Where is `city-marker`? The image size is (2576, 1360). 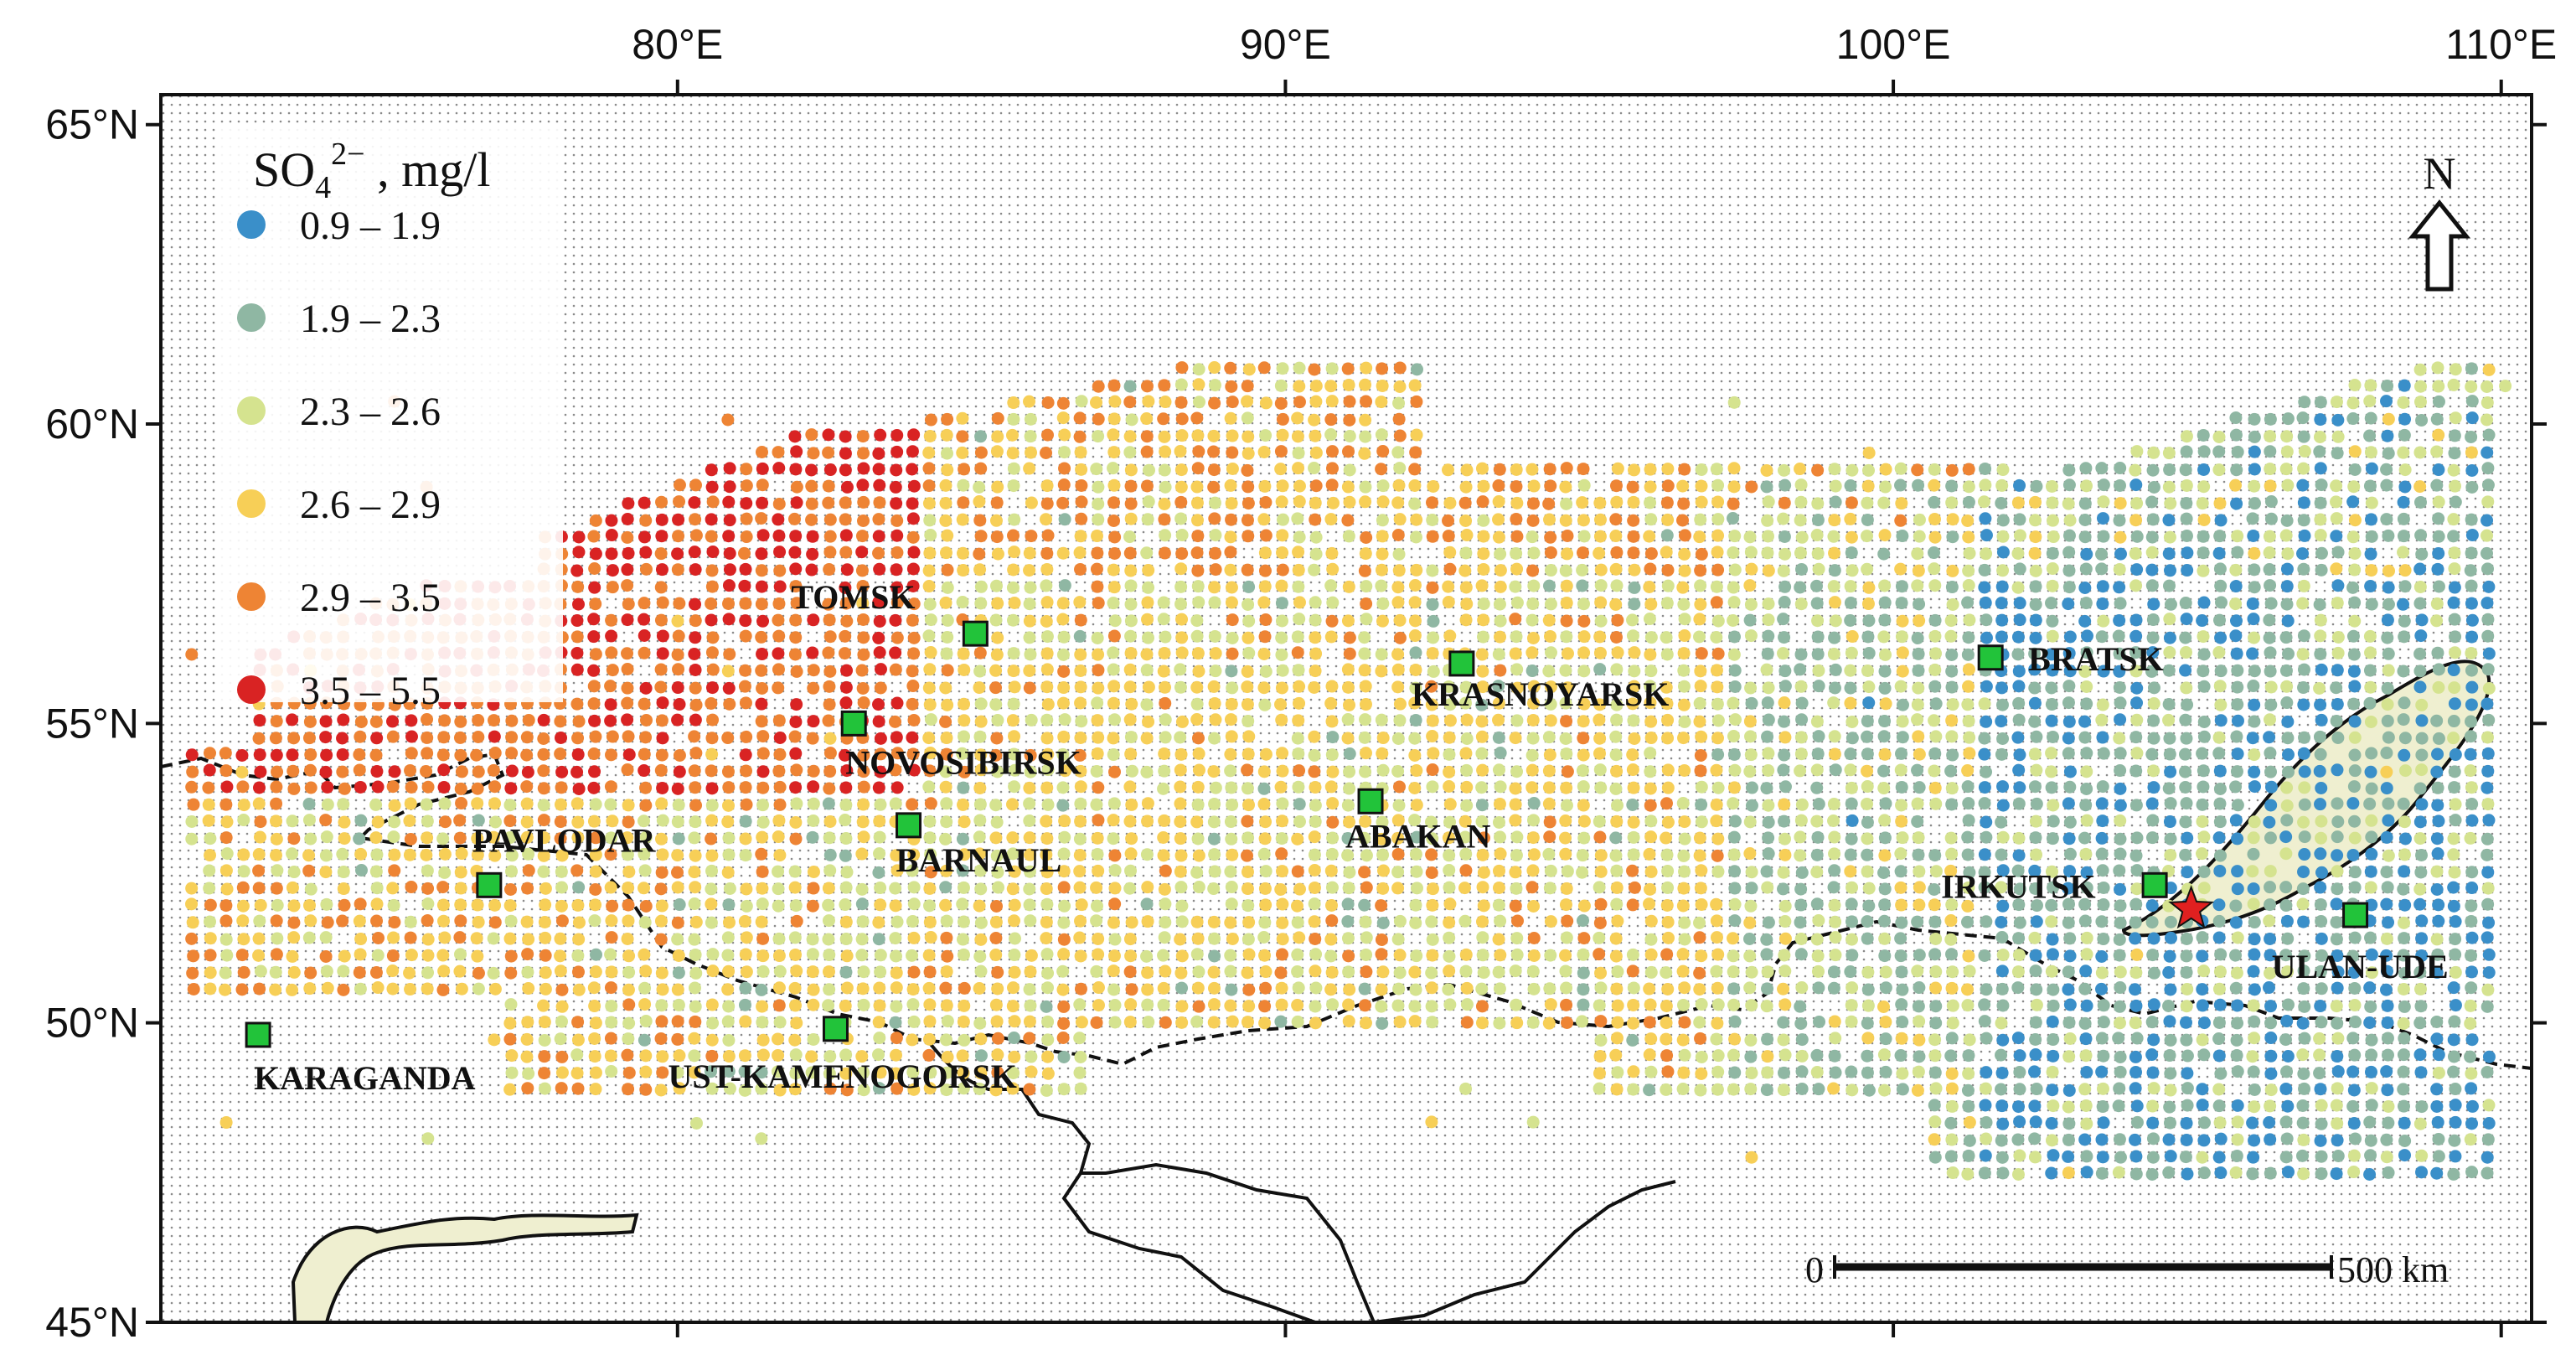 city-marker is located at coordinates (2154, 884).